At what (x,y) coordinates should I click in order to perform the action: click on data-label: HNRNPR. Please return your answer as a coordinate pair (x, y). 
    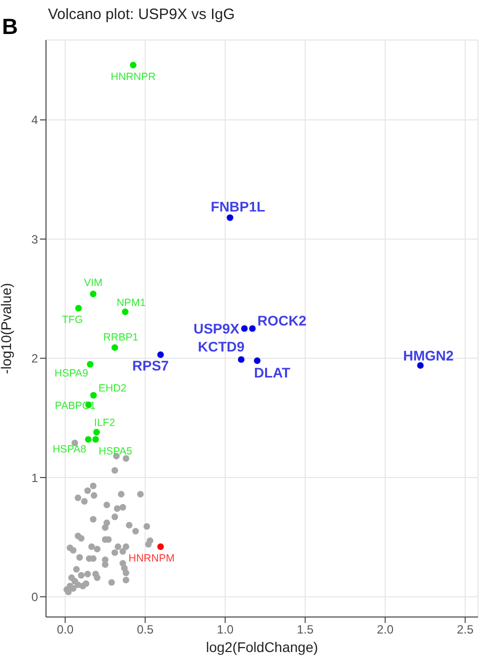
    Looking at the image, I should click on (133, 77).